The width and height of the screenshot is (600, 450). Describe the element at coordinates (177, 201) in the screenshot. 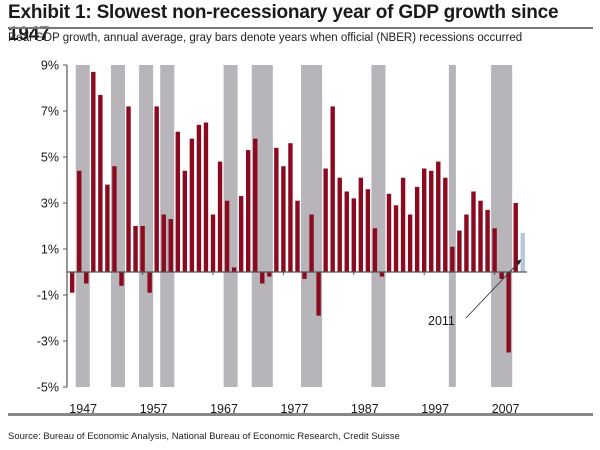

I see `bar-1962` at that location.